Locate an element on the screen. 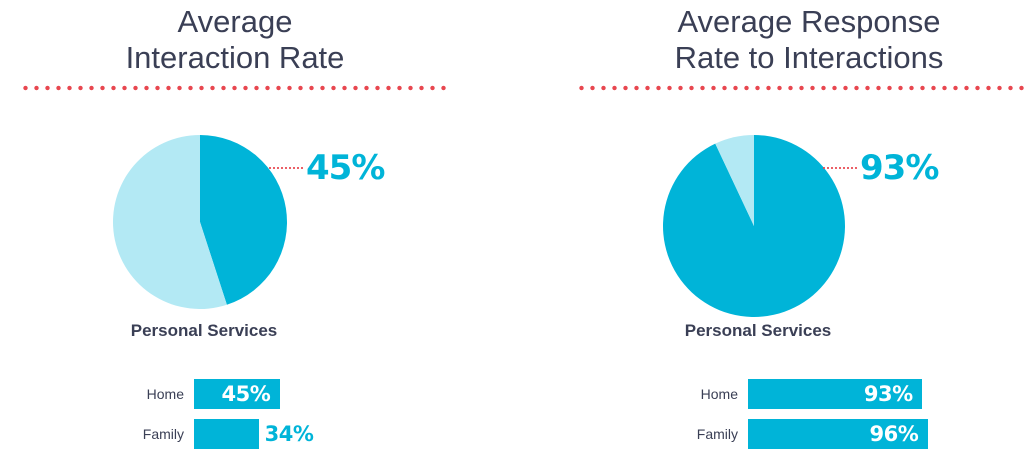 Image resolution: width=1024 pixels, height=449 pixels. bar-value-family: 34% is located at coordinates (289, 434).